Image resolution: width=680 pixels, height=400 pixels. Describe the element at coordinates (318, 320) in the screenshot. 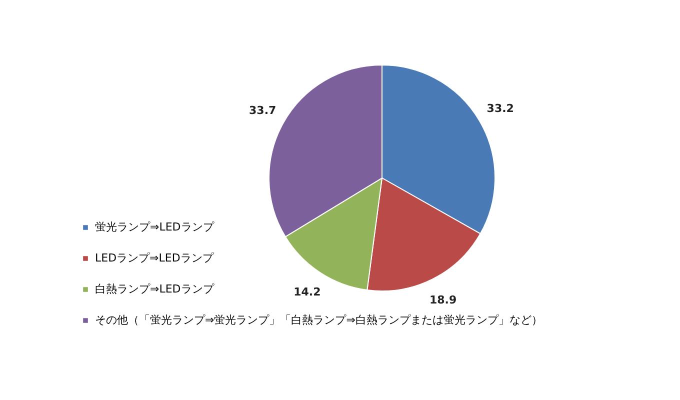

I see `legend-label: その他（「蛍光ランプ⇒蛍光ランプ」「白熱ランプ⇒白熱ランプまたは蛍光ランプ」など）` at that location.